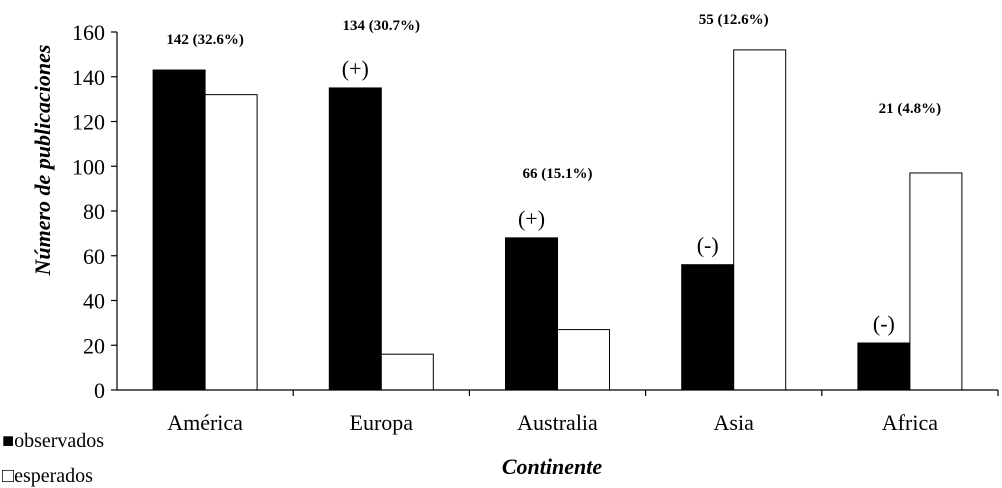 Image resolution: width=1002 pixels, height=488 pixels. Describe the element at coordinates (734, 422) in the screenshot. I see `category-label: Asia` at that location.